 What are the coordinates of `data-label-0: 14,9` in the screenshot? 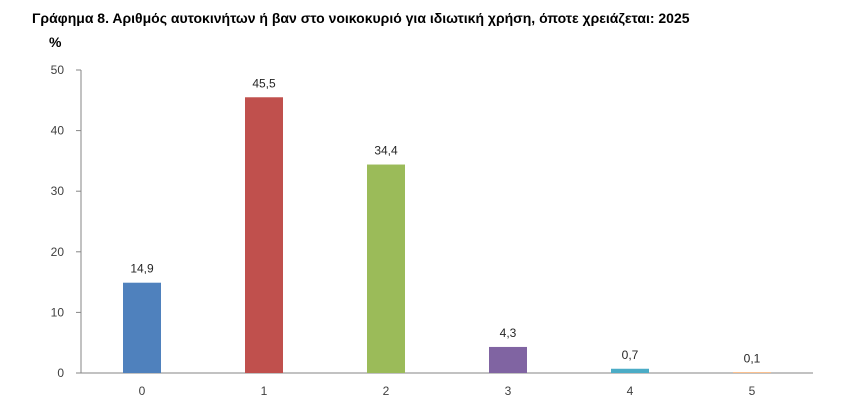 It's located at (142, 269).